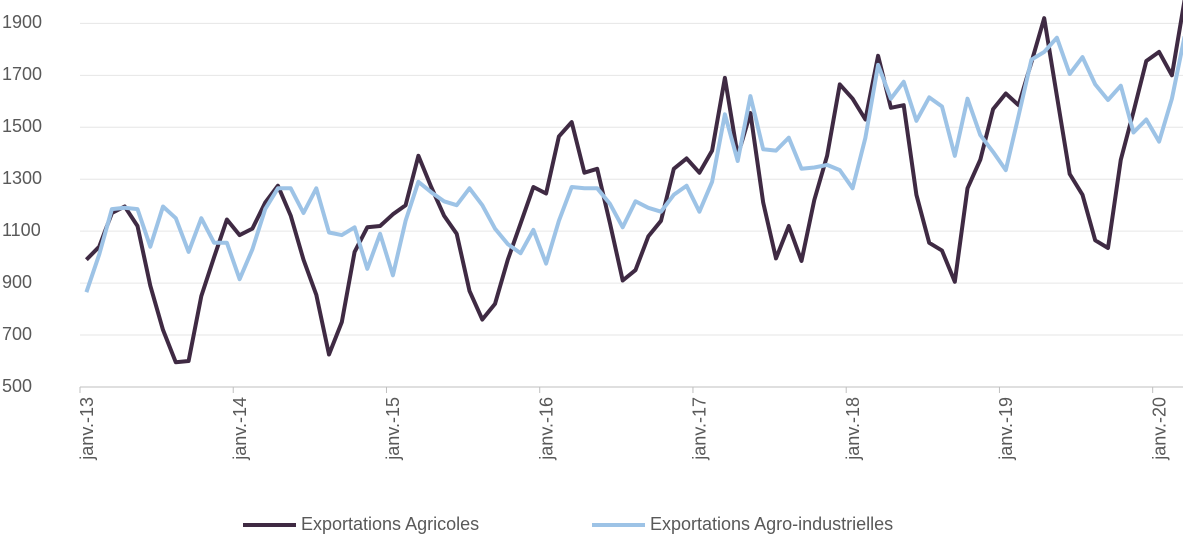 Image resolution: width=1183 pixels, height=537 pixels. What do you see at coordinates (546, 429) in the screenshot?
I see `x-tick-label: janv.-16` at bounding box center [546, 429].